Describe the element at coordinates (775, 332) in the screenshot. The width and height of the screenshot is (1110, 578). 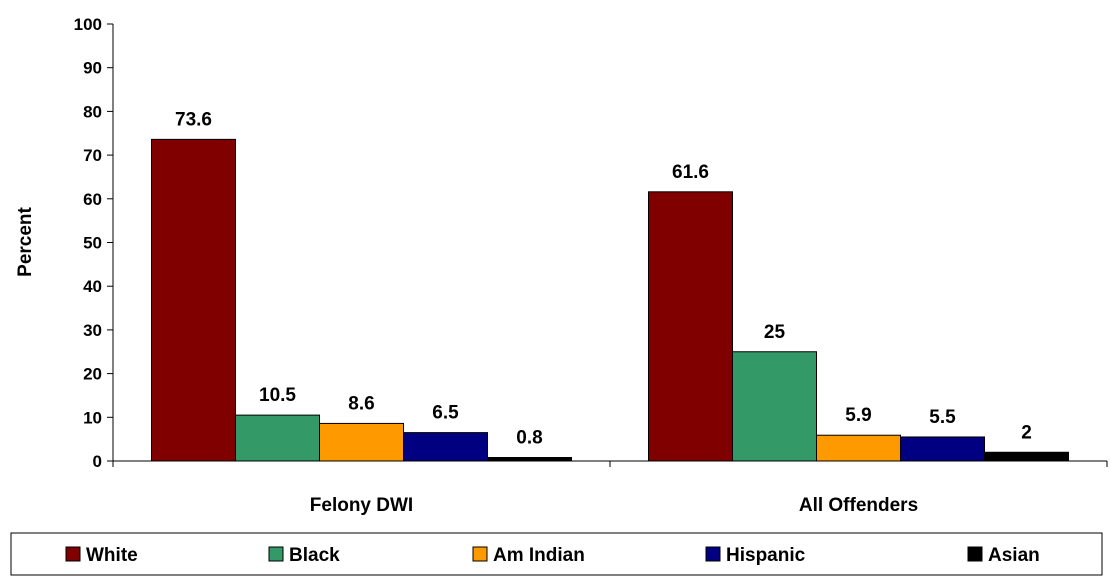
I see `data-label: 25` at that location.